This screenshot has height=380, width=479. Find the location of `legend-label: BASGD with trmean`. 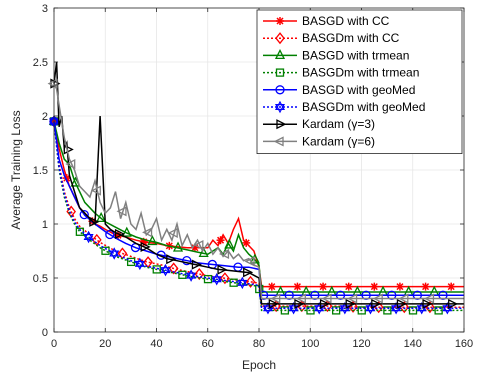

legend-label: BASGD with trmean is located at coordinates (355, 55).